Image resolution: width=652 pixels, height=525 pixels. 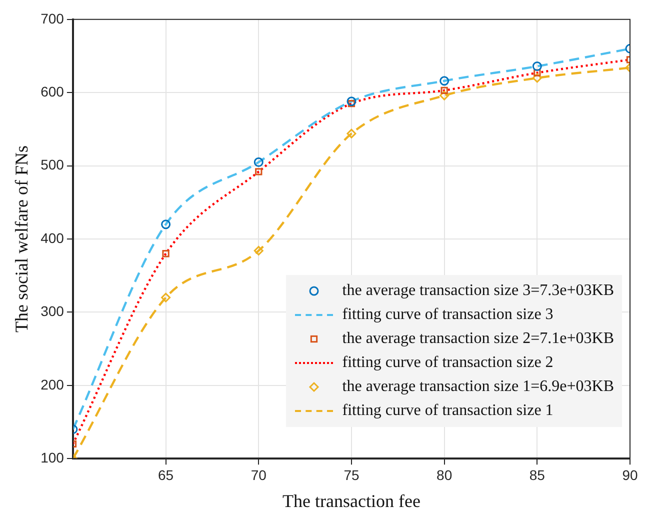 I want to click on y-axis-title: The social welfare of FNs, so click(x=22, y=239).